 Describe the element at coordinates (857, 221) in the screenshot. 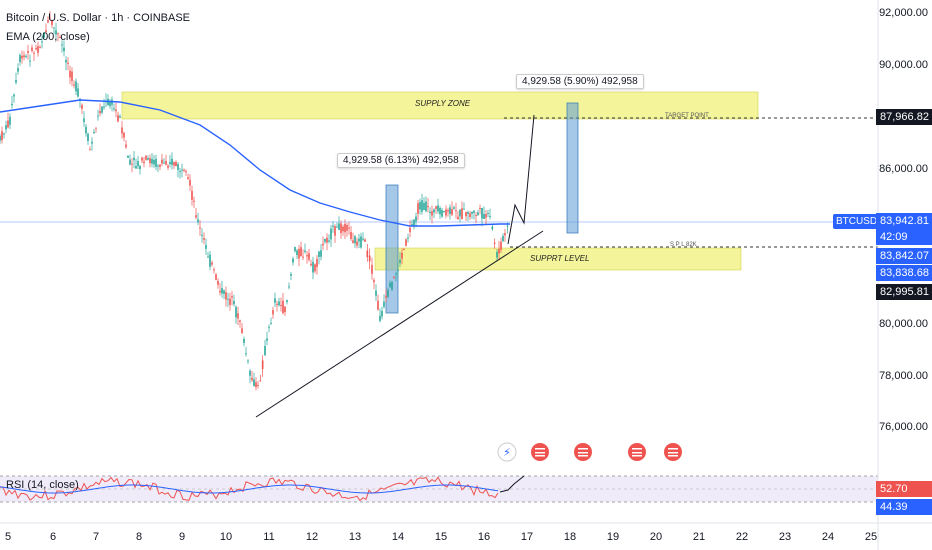

I see `symbol-badge: BTCUSD` at that location.